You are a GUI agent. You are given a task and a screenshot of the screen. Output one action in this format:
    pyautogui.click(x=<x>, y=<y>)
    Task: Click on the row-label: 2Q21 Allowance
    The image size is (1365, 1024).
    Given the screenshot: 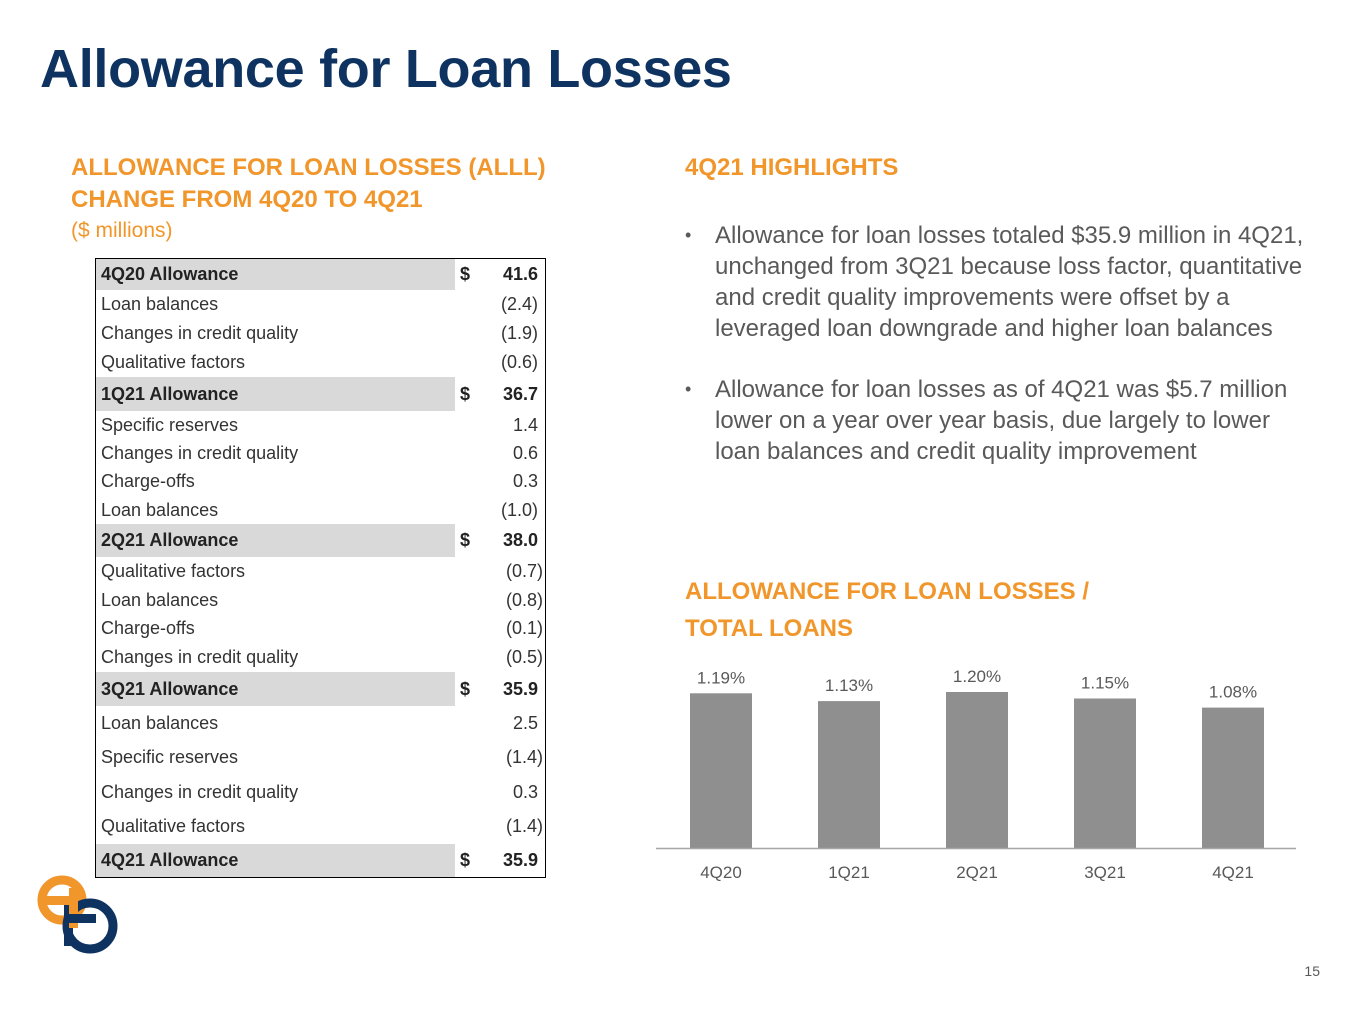 What is the action you would take?
    pyautogui.click(x=170, y=540)
    